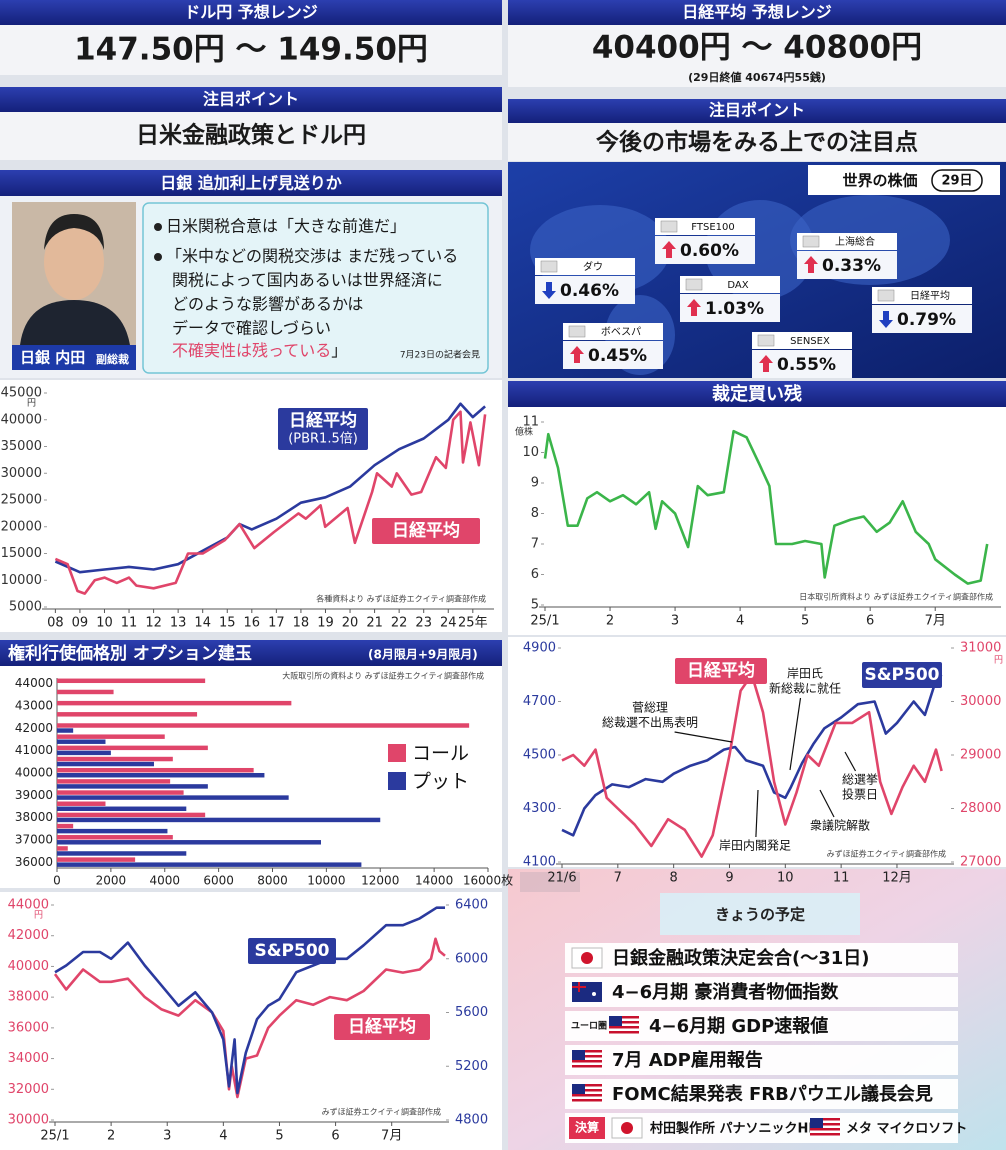 Image resolution: width=1006 pixels, height=1150 pixels. I want to click on y-tick-label: 25000, so click(21, 500).